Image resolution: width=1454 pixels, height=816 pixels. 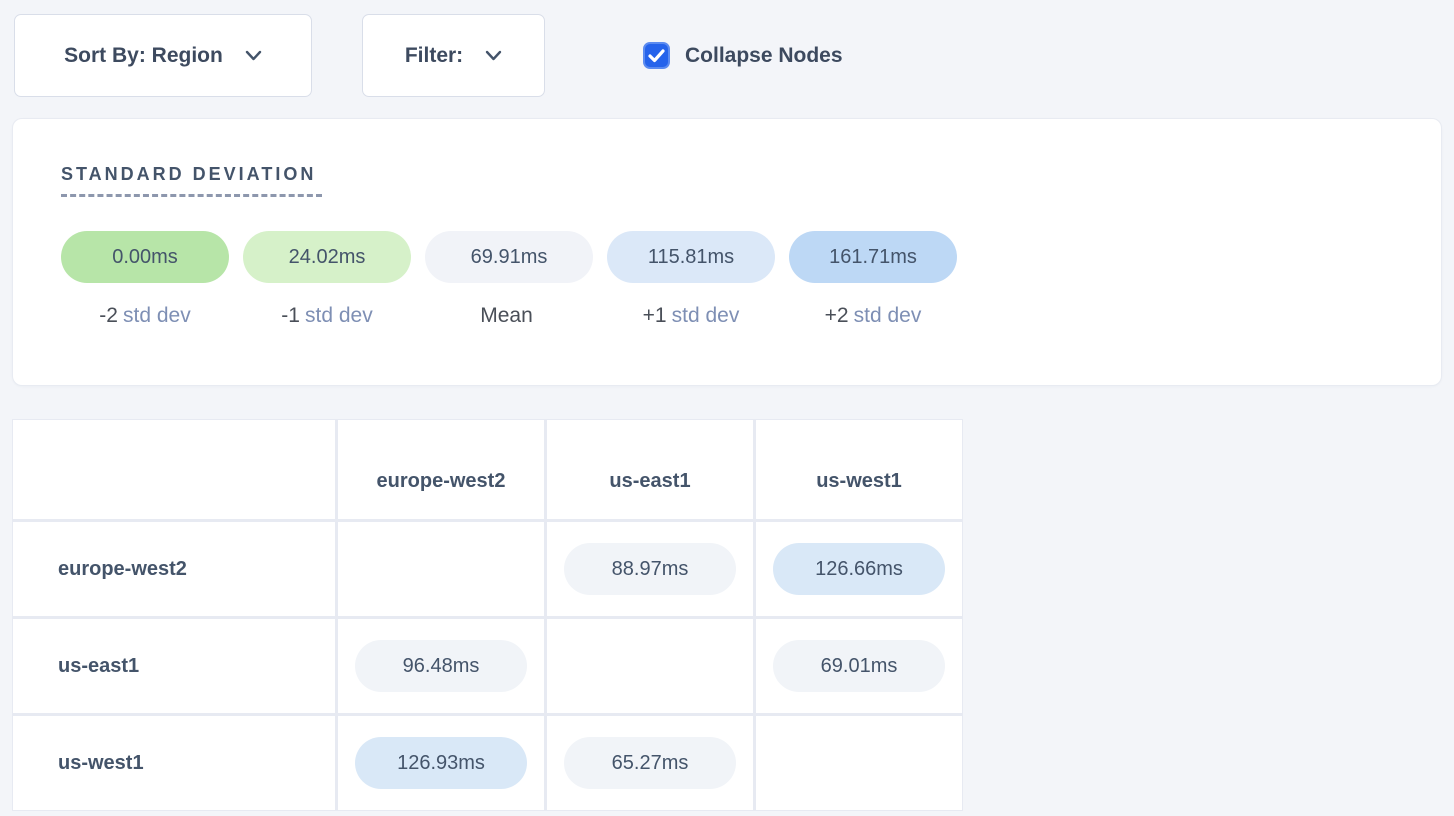 I want to click on matrix-row-header-us-west1: us-west1, so click(x=174, y=763).